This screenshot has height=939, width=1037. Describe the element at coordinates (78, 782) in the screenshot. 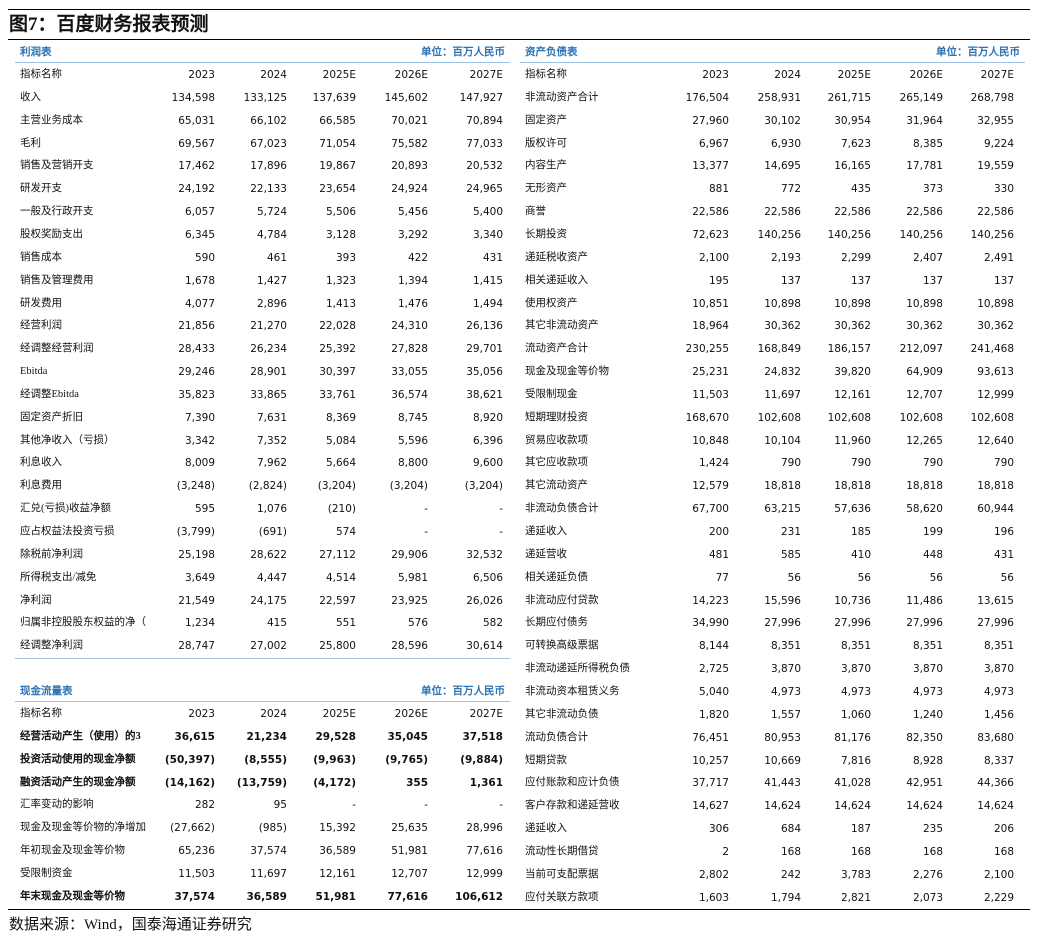

I see `row-label: 融资活动产生的现金净额` at that location.